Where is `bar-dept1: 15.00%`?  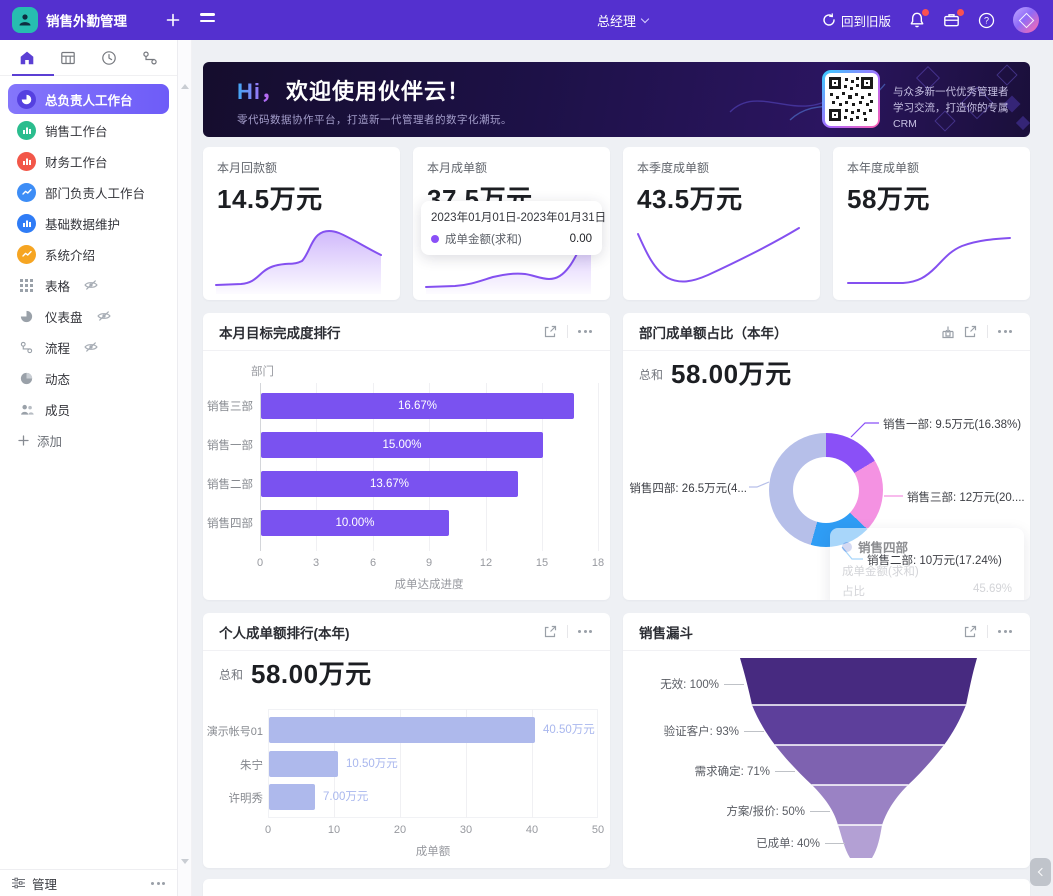 bar-dept1: 15.00% is located at coordinates (402, 445).